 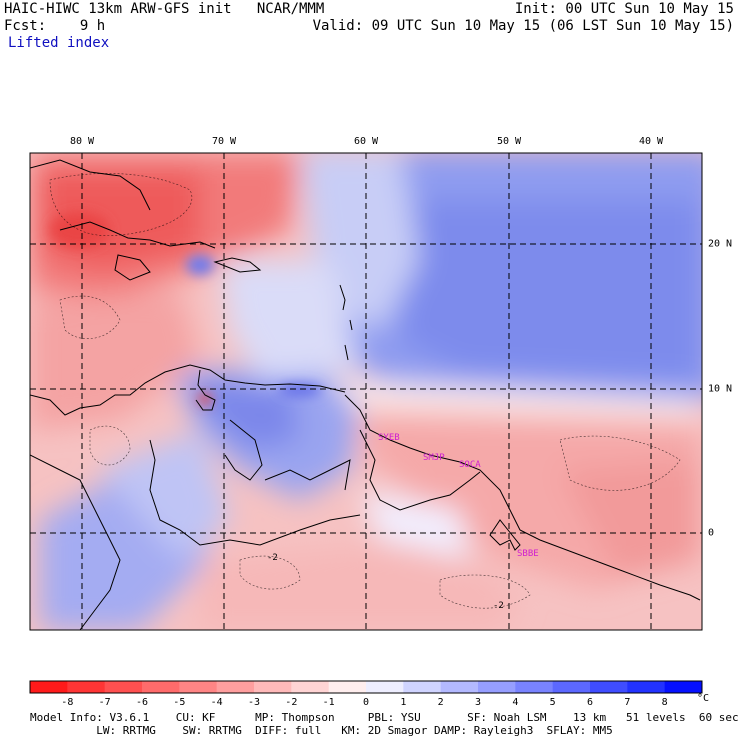 What do you see at coordinates (528, 554) in the screenshot?
I see `station-label: SBBE` at bounding box center [528, 554].